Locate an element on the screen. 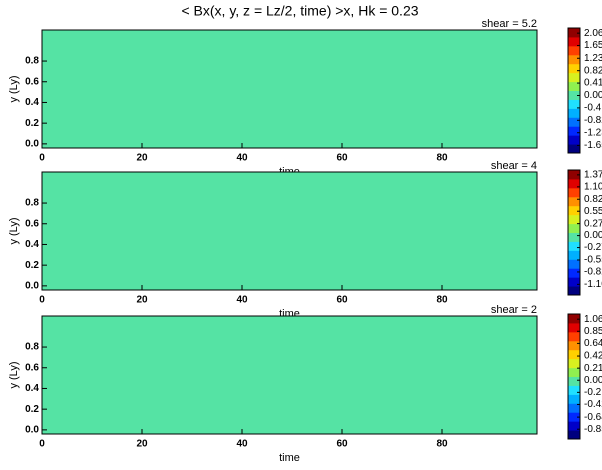  colorbar-tick-label: 0.41 is located at coordinates (593, 83).